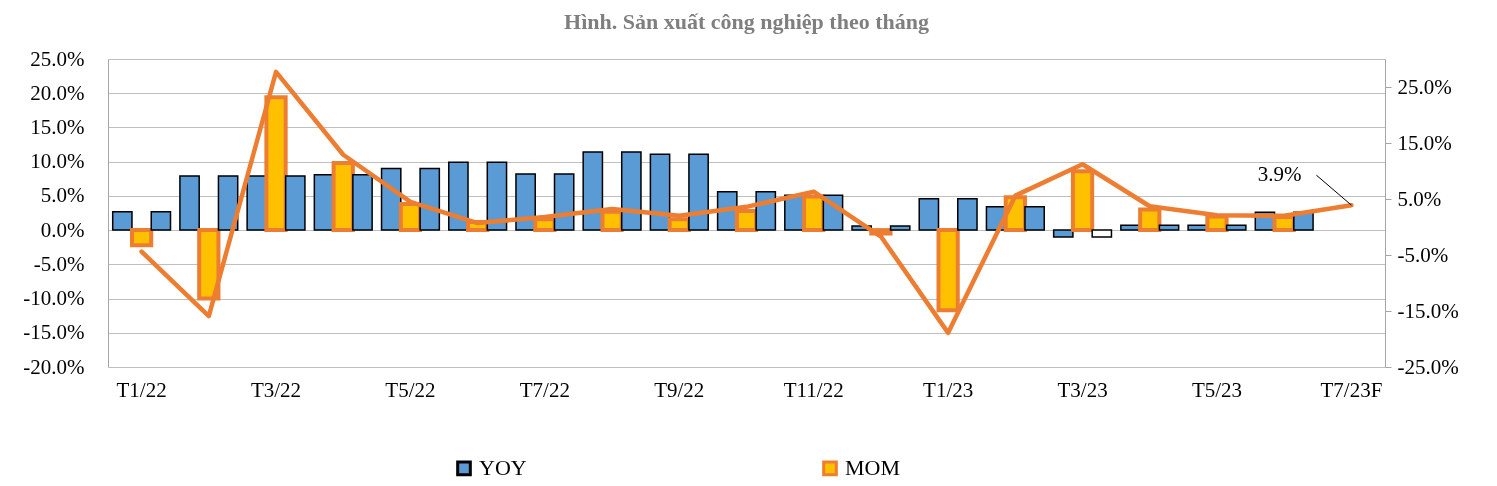 This screenshot has width=1497, height=486. Describe the element at coordinates (1424, 86) in the screenshot. I see `y2-tick-label: 25.0%` at that location.